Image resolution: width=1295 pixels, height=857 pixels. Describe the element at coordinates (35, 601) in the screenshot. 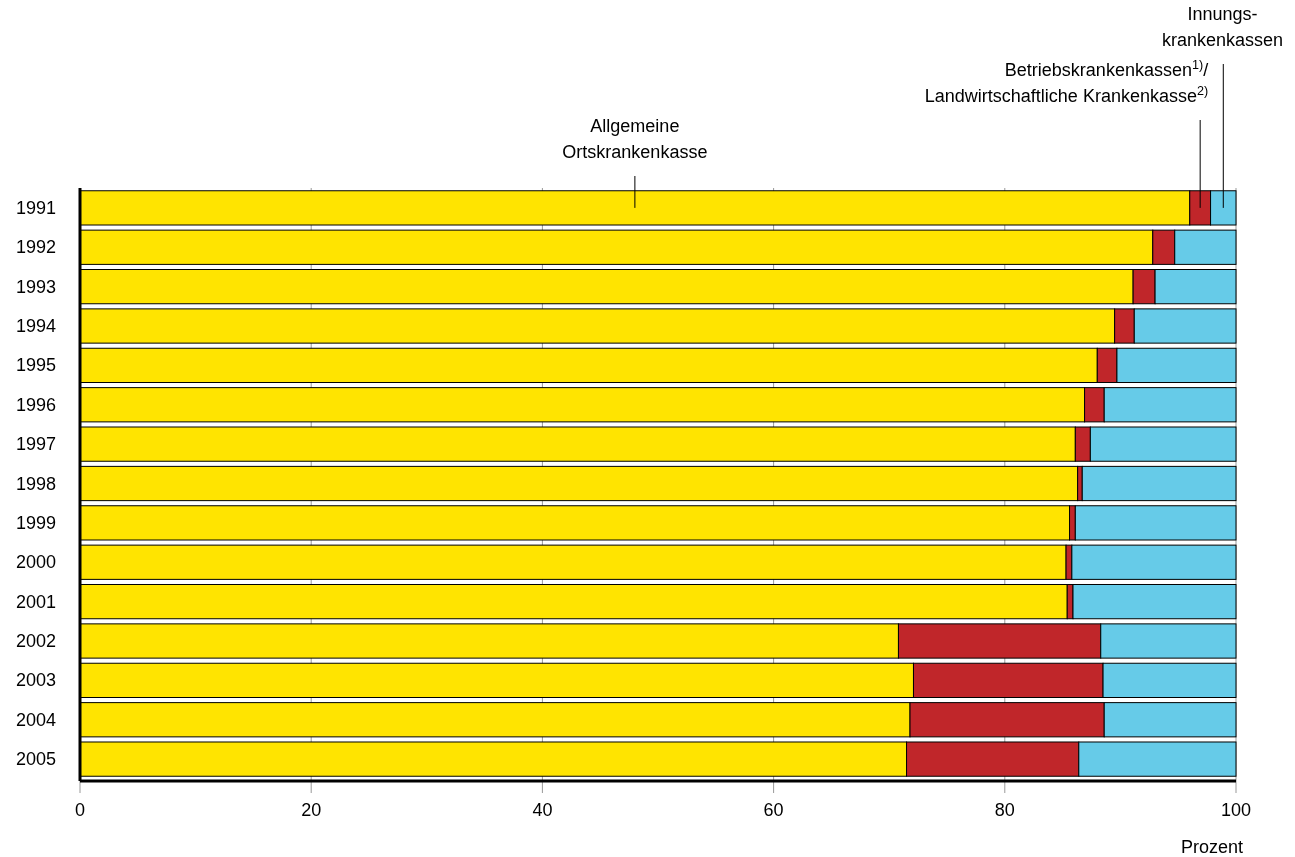

I see `y-tick-label: 2001` at that location.